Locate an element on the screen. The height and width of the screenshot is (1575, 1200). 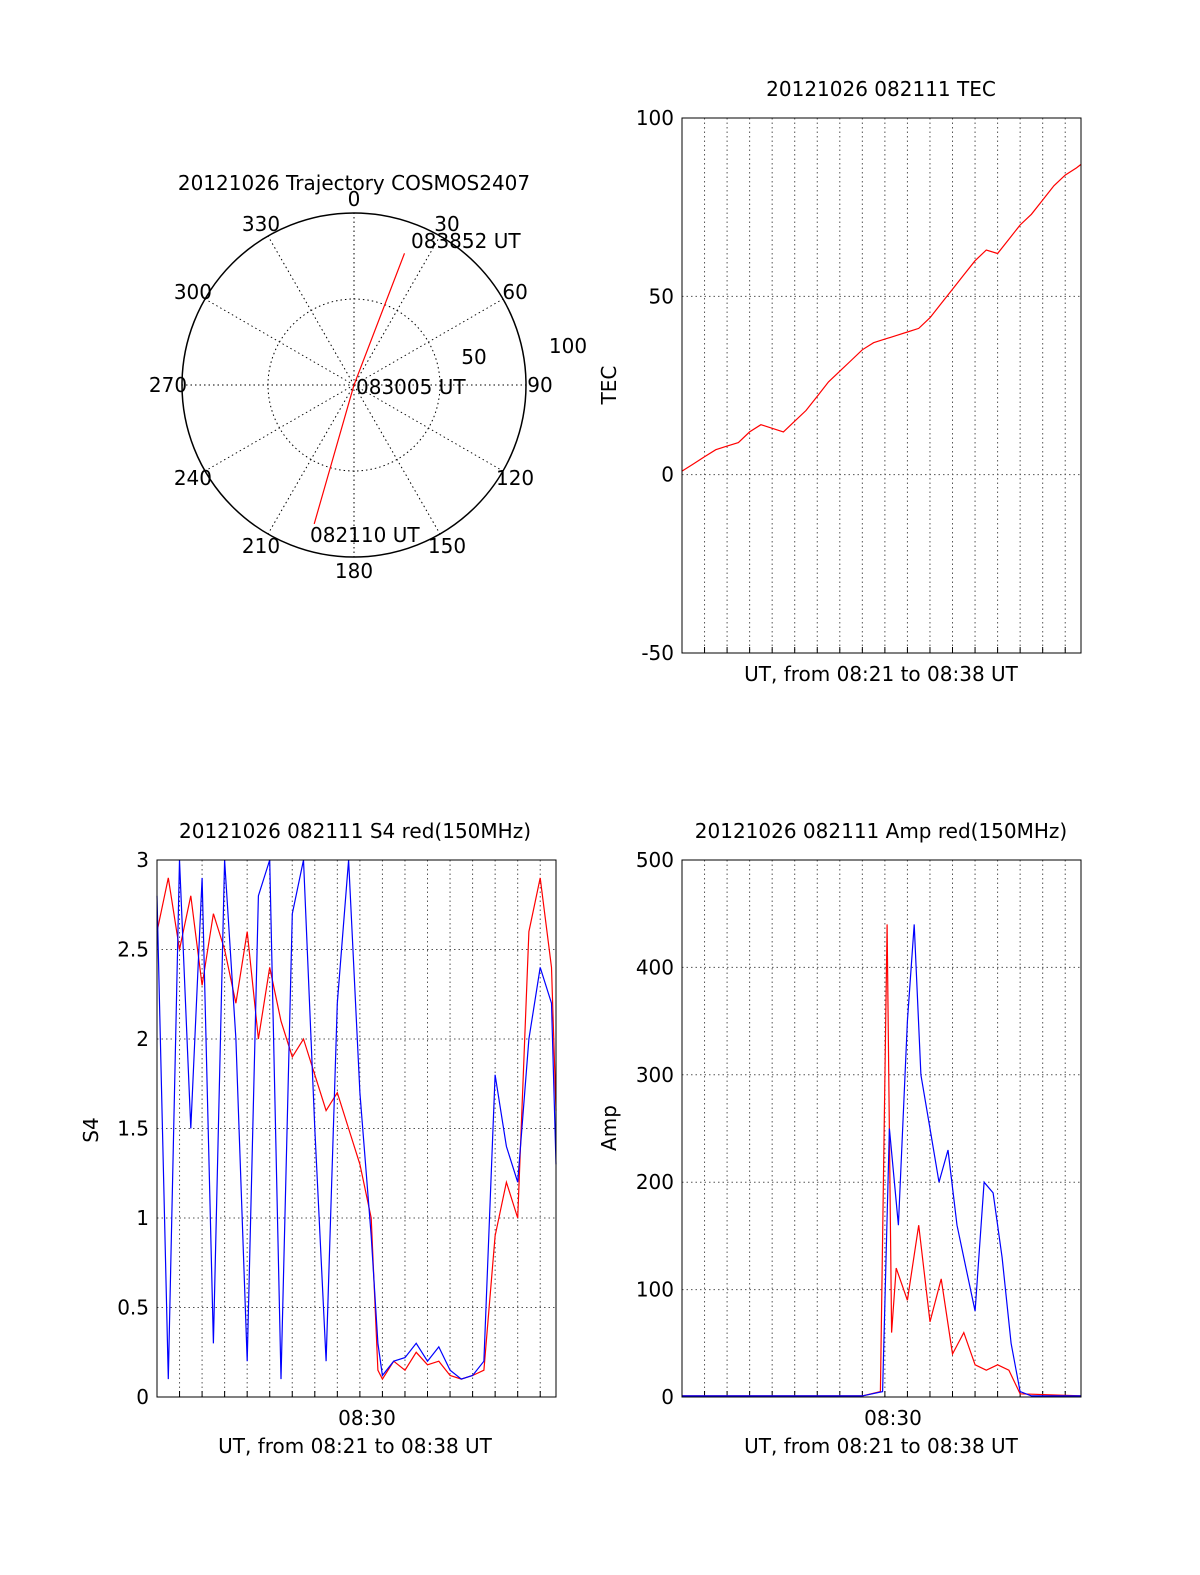
polar-angle-label: 0 is located at coordinates (354, 199).